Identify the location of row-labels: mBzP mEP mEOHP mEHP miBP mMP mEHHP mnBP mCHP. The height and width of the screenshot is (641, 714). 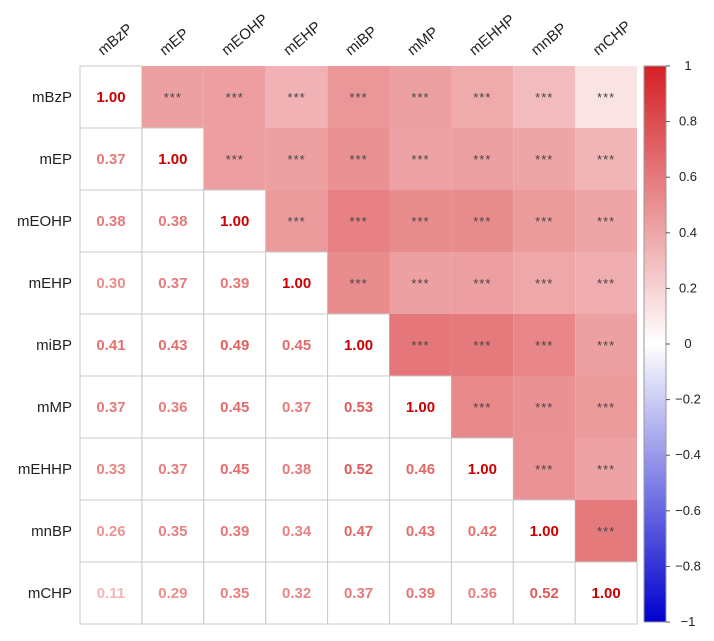
(44, 345).